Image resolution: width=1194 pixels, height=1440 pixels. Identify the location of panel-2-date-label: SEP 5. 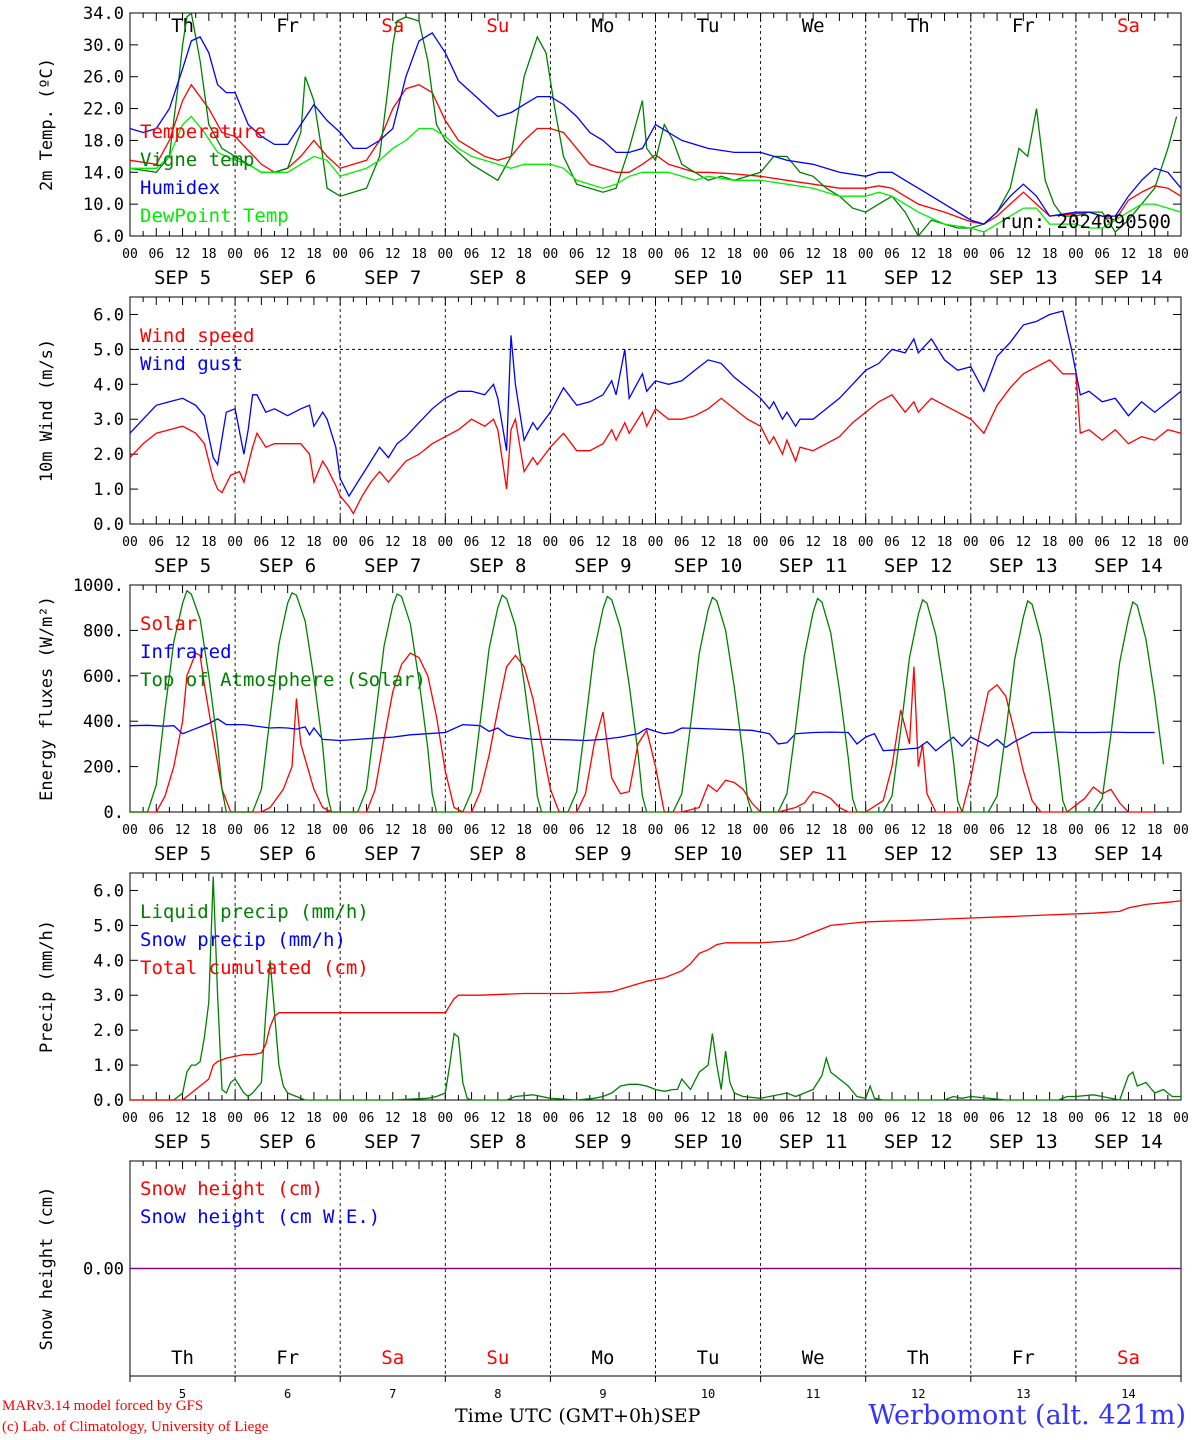
(182, 566).